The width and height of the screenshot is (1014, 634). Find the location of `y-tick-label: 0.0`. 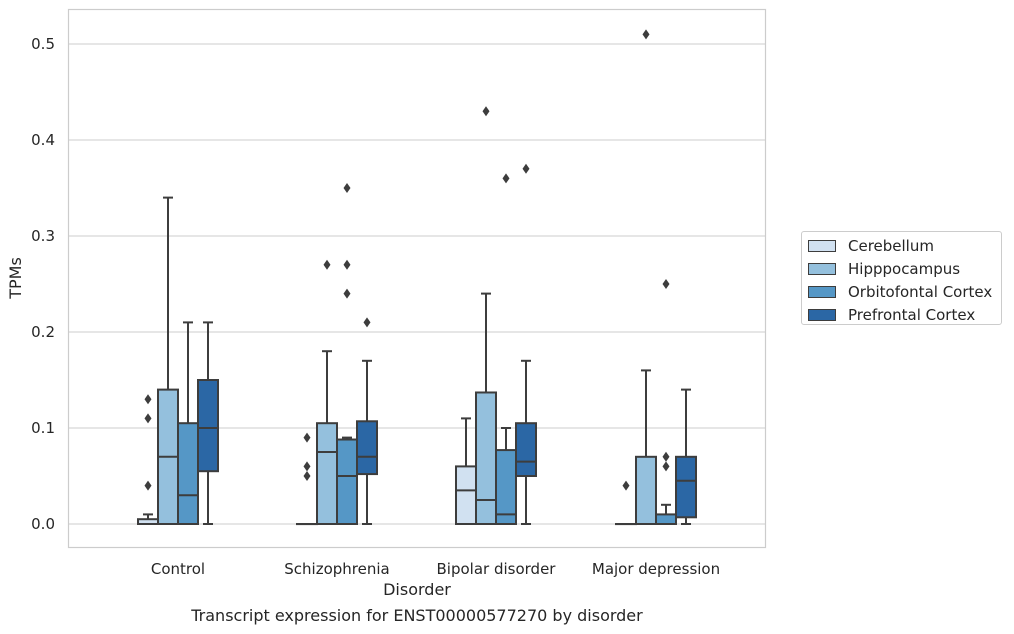

y-tick-label: 0.0 is located at coordinates (43, 524).